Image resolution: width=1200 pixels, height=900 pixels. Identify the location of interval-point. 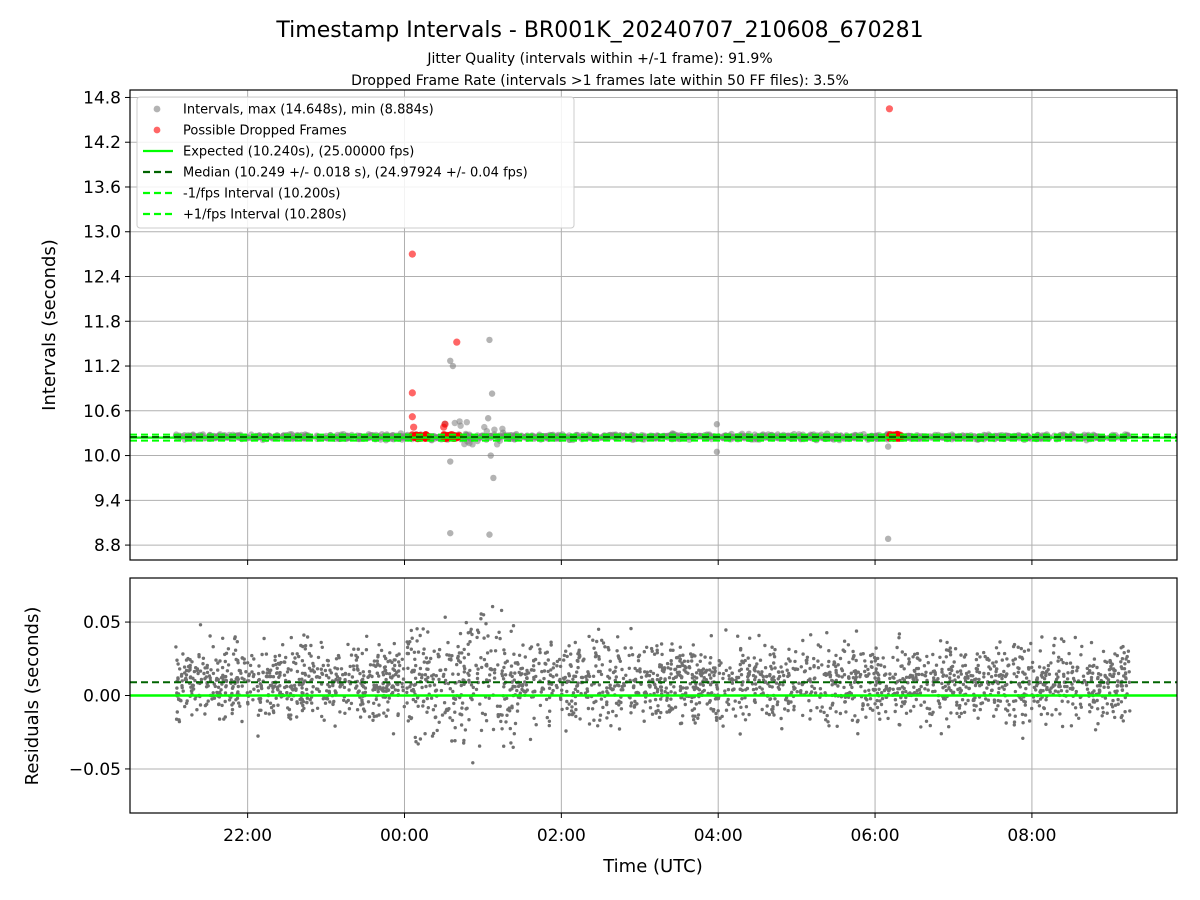
(821, 434).